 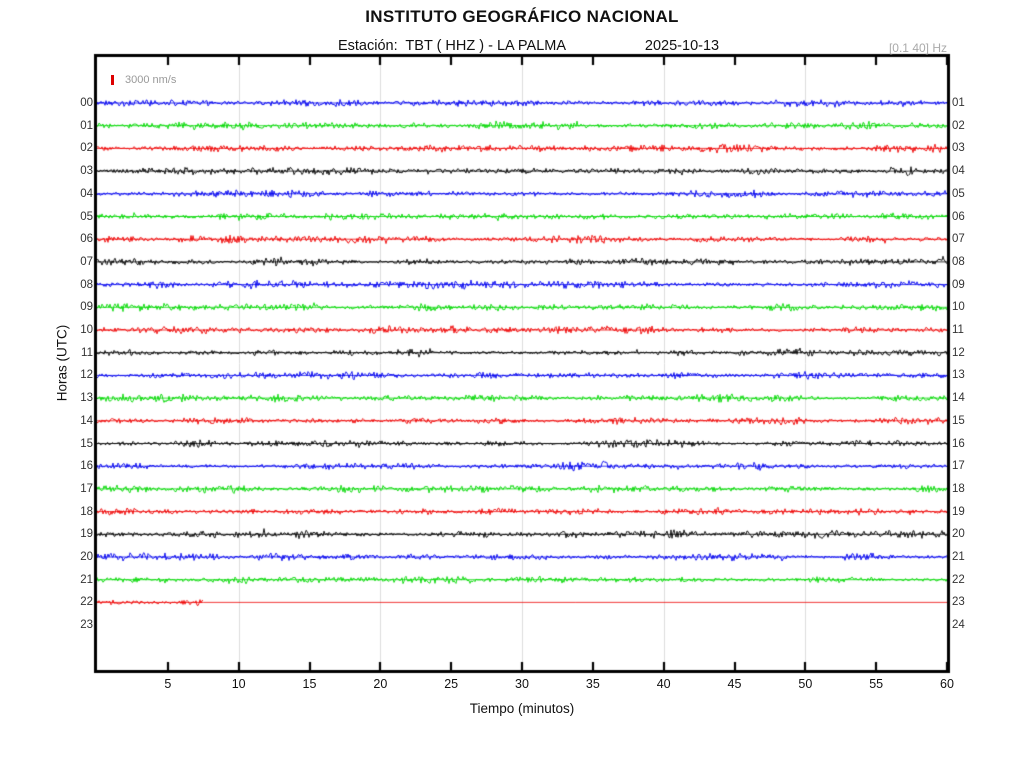 I want to click on x-tick-label: 20, so click(x=380, y=684).